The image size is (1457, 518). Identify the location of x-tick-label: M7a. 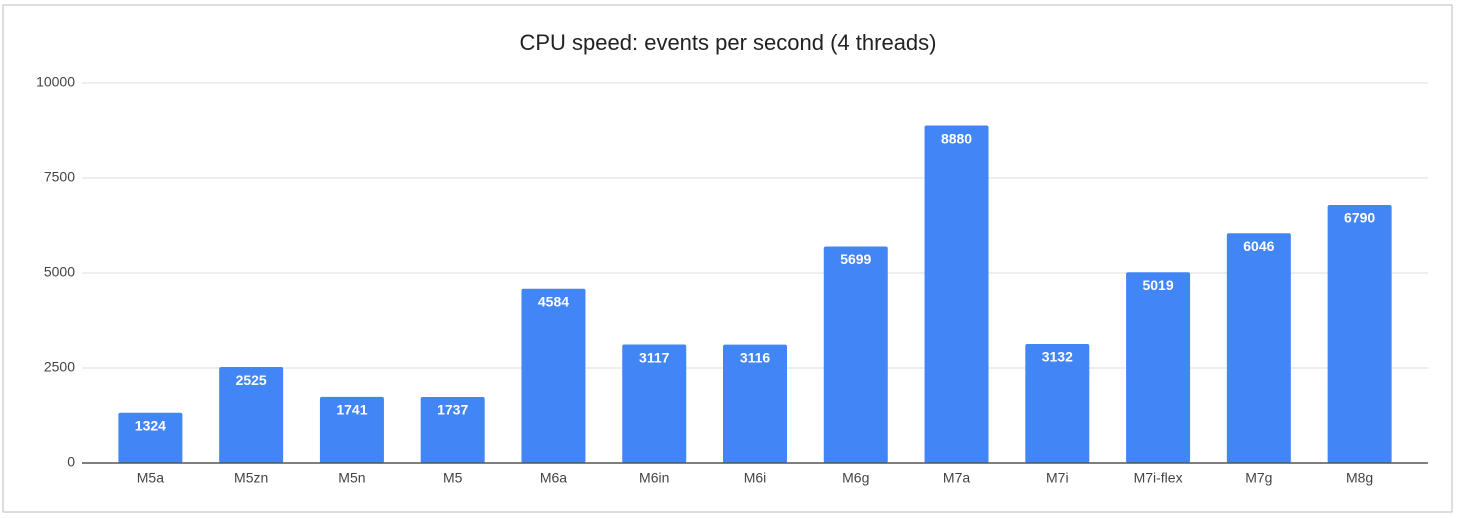
(956, 478).